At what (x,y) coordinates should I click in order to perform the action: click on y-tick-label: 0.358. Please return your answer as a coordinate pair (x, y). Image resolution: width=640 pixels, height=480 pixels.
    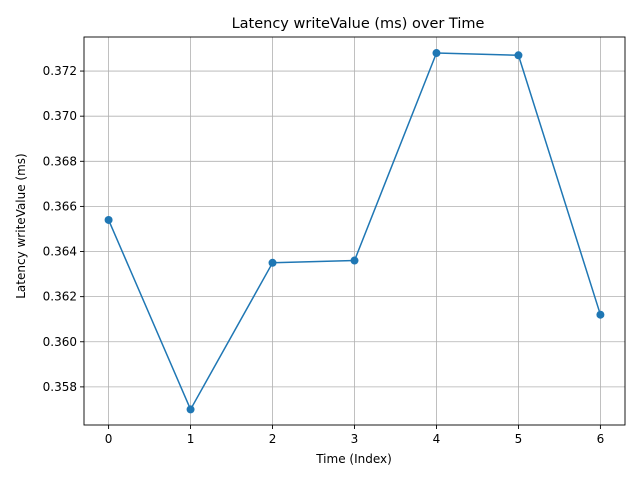
    Looking at the image, I should click on (60, 387).